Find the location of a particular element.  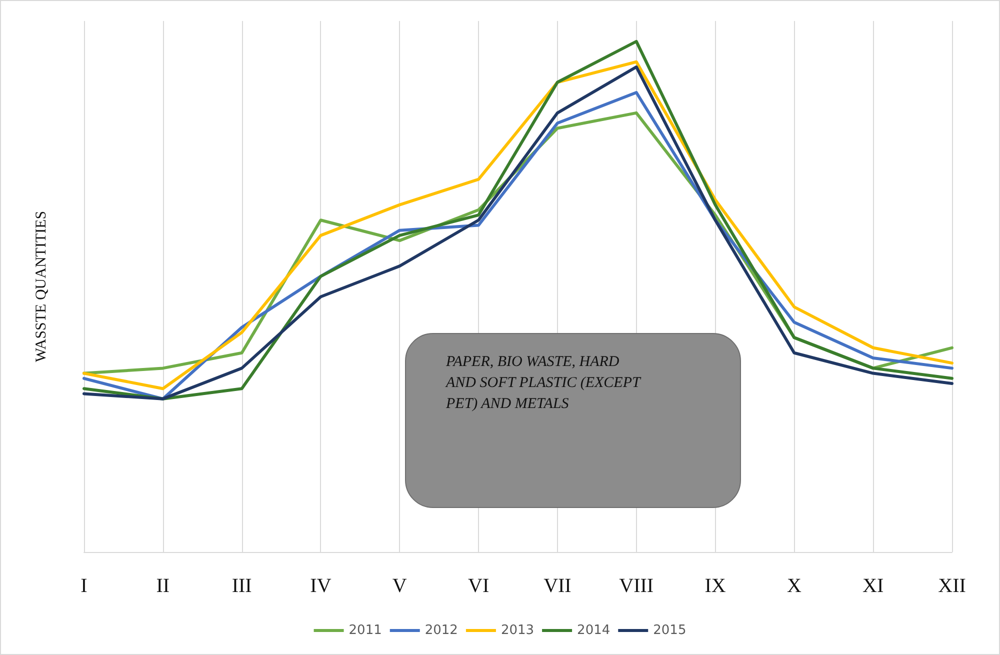

x-tick-label: V is located at coordinates (400, 586).